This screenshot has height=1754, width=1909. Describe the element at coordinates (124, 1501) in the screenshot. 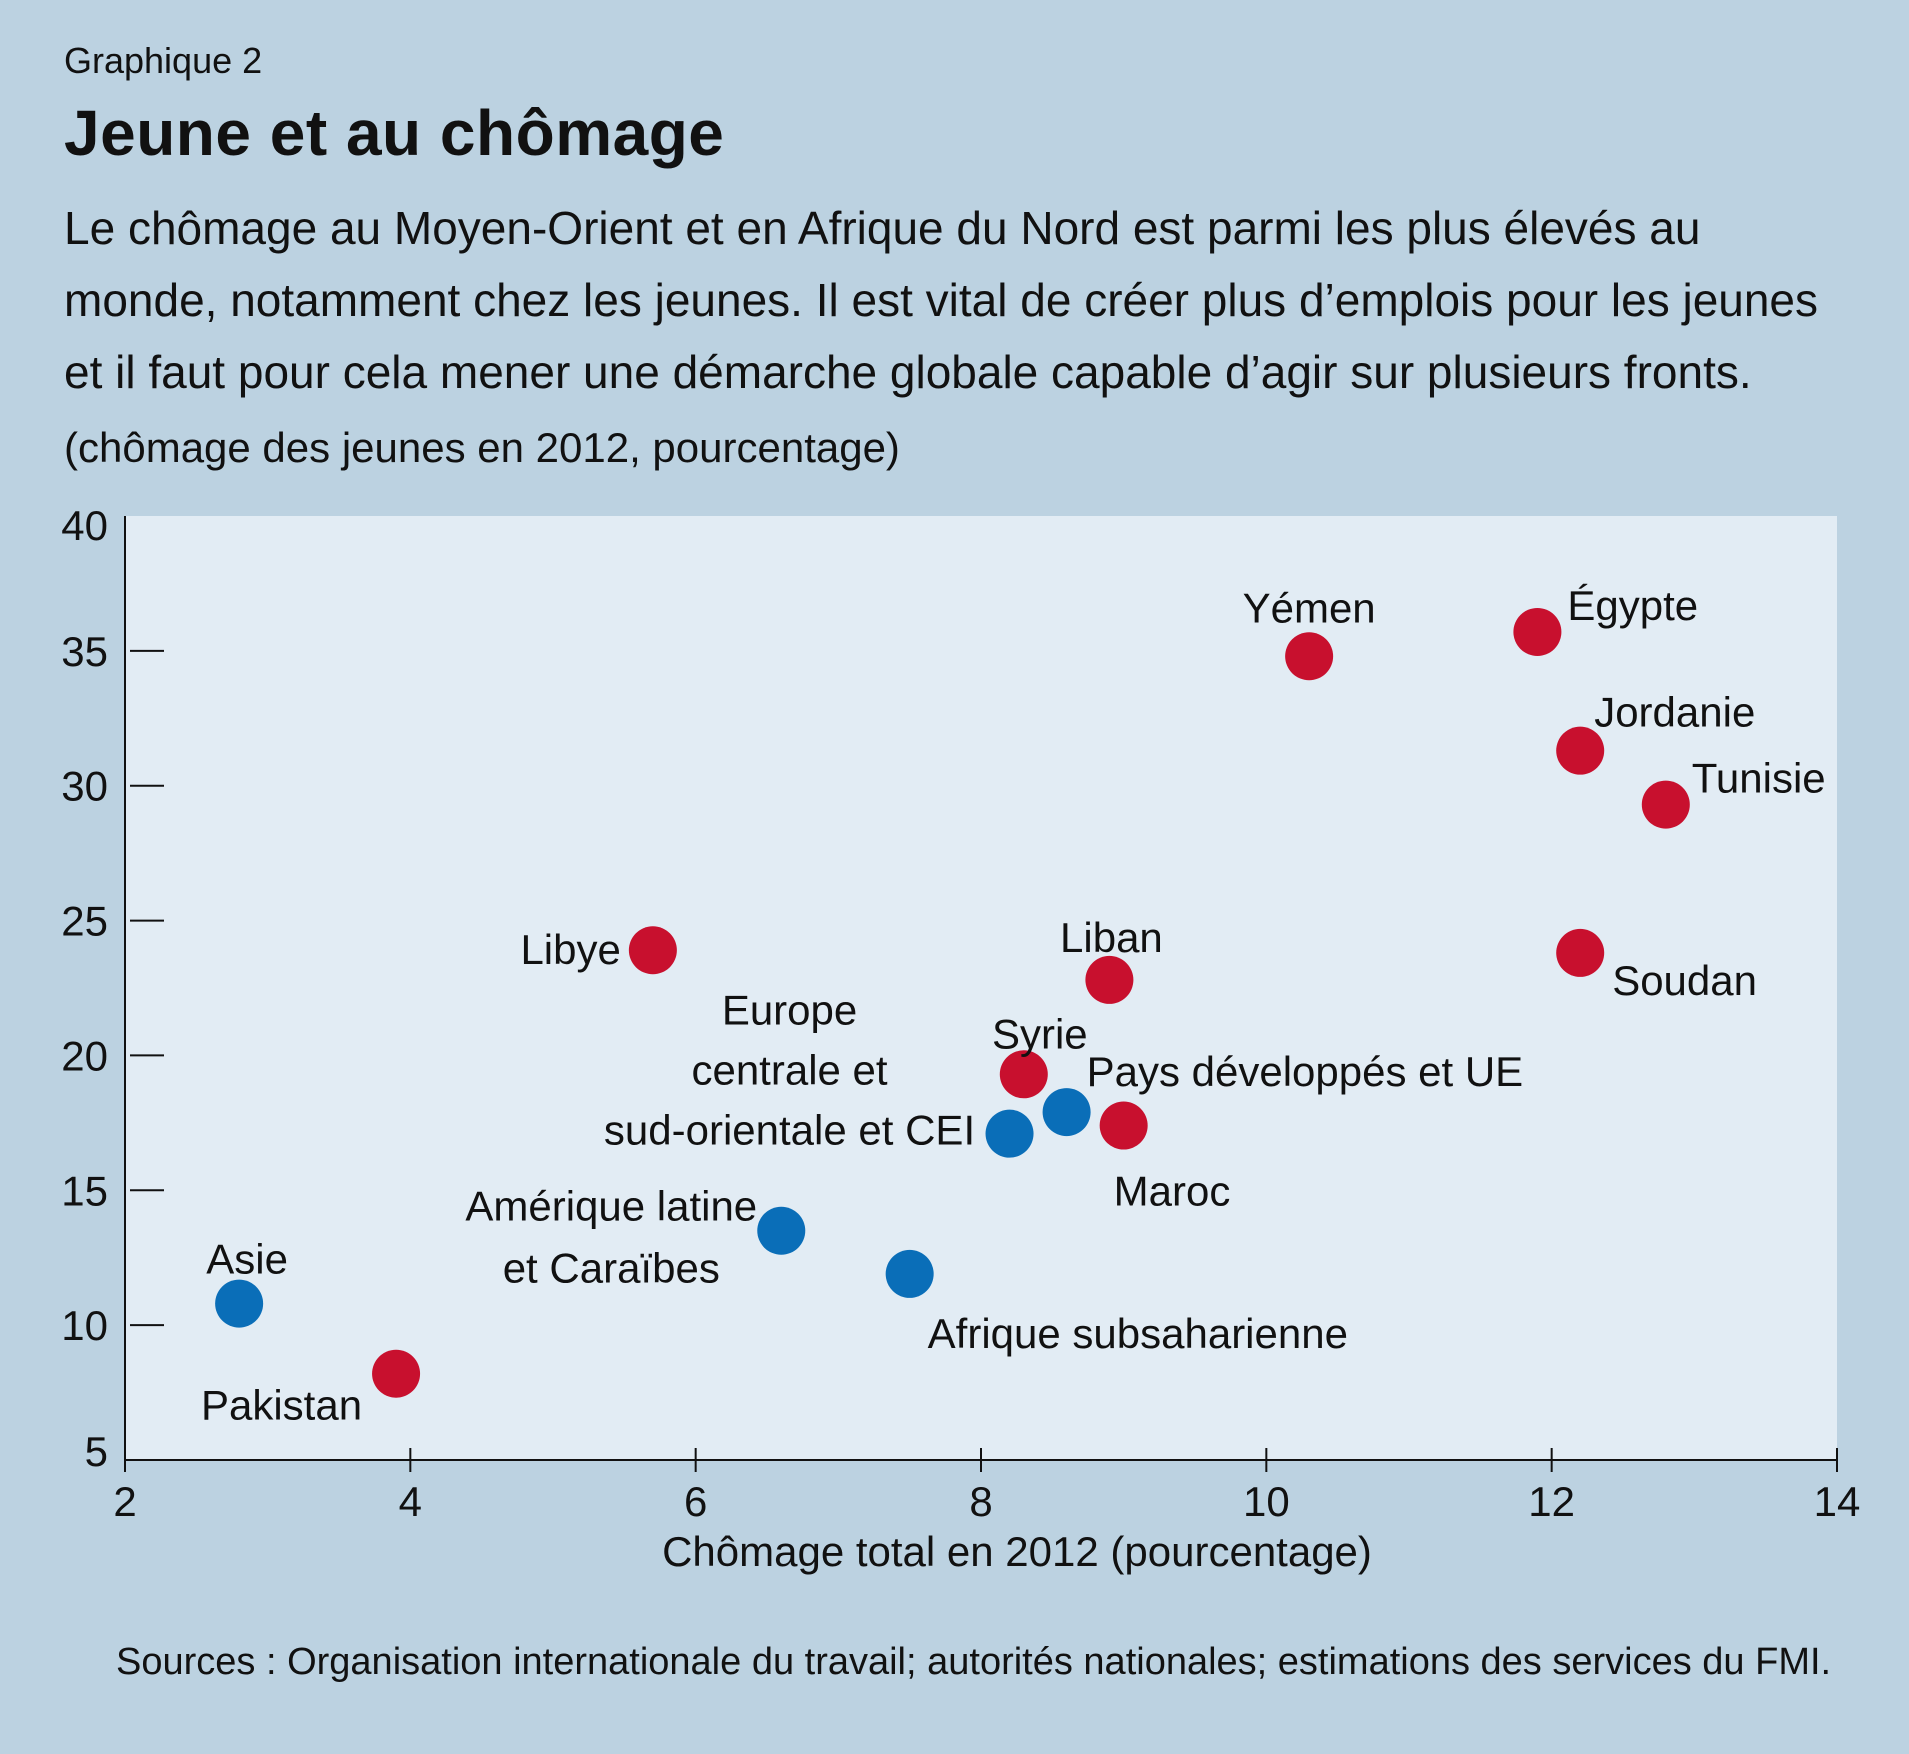

I see `x-tick-label-2: 2` at that location.